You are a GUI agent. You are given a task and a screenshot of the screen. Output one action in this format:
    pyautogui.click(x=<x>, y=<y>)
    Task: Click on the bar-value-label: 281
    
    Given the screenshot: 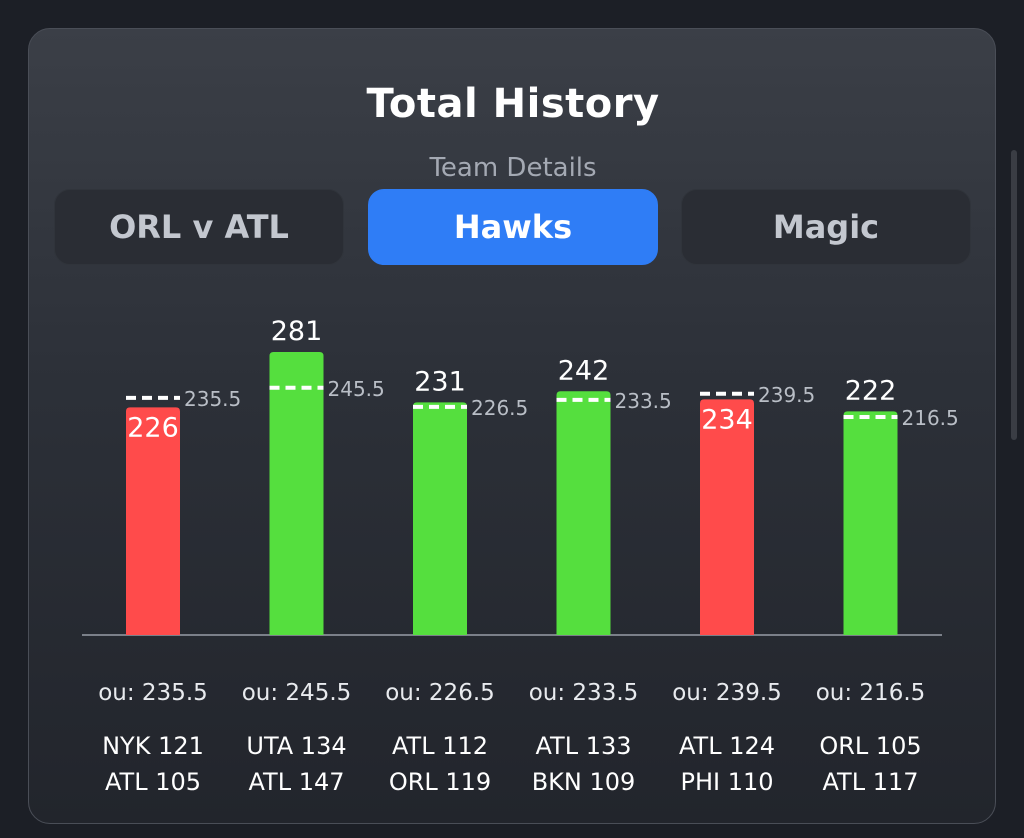 What is the action you would take?
    pyautogui.click(x=297, y=331)
    